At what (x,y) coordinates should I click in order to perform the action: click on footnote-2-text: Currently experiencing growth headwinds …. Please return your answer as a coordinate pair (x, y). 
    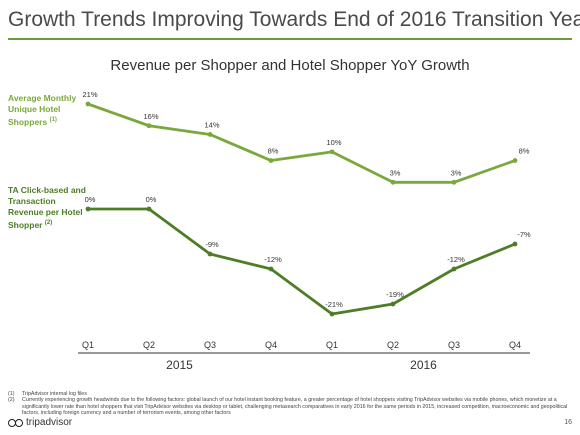
    Looking at the image, I should click on (295, 407).